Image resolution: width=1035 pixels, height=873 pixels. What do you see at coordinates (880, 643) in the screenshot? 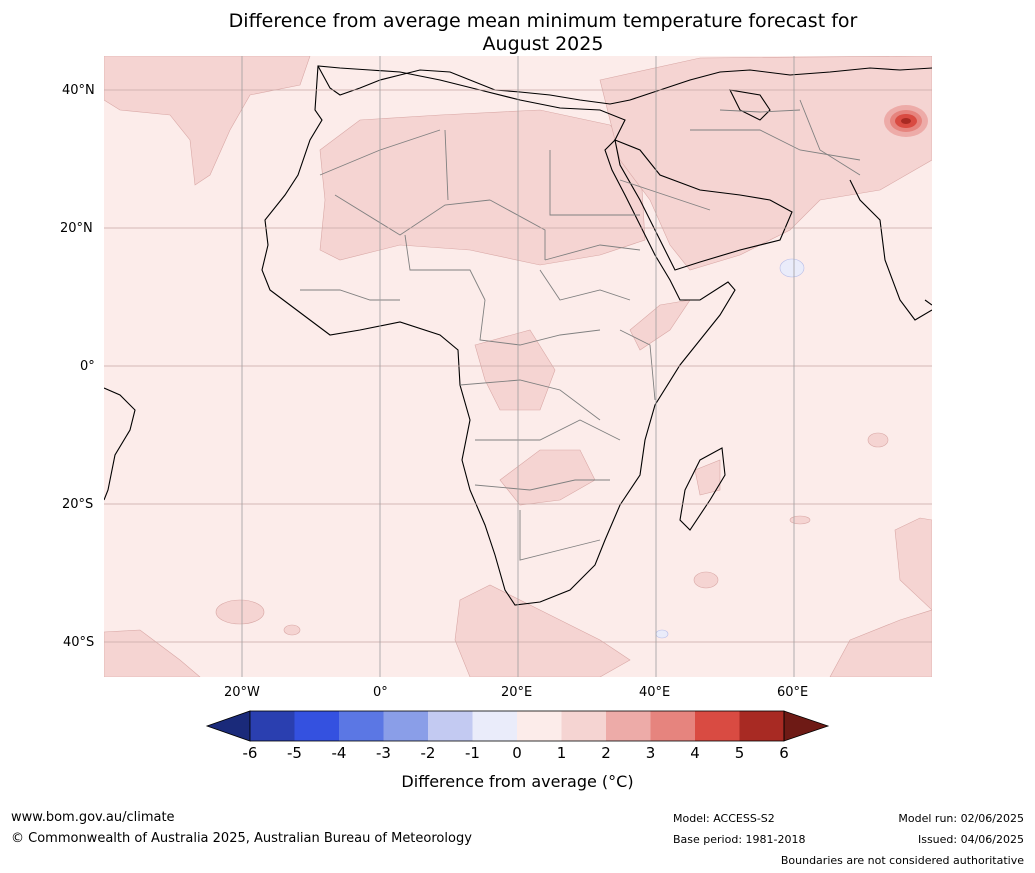
I see `anomaly-southeast` at bounding box center [880, 643].